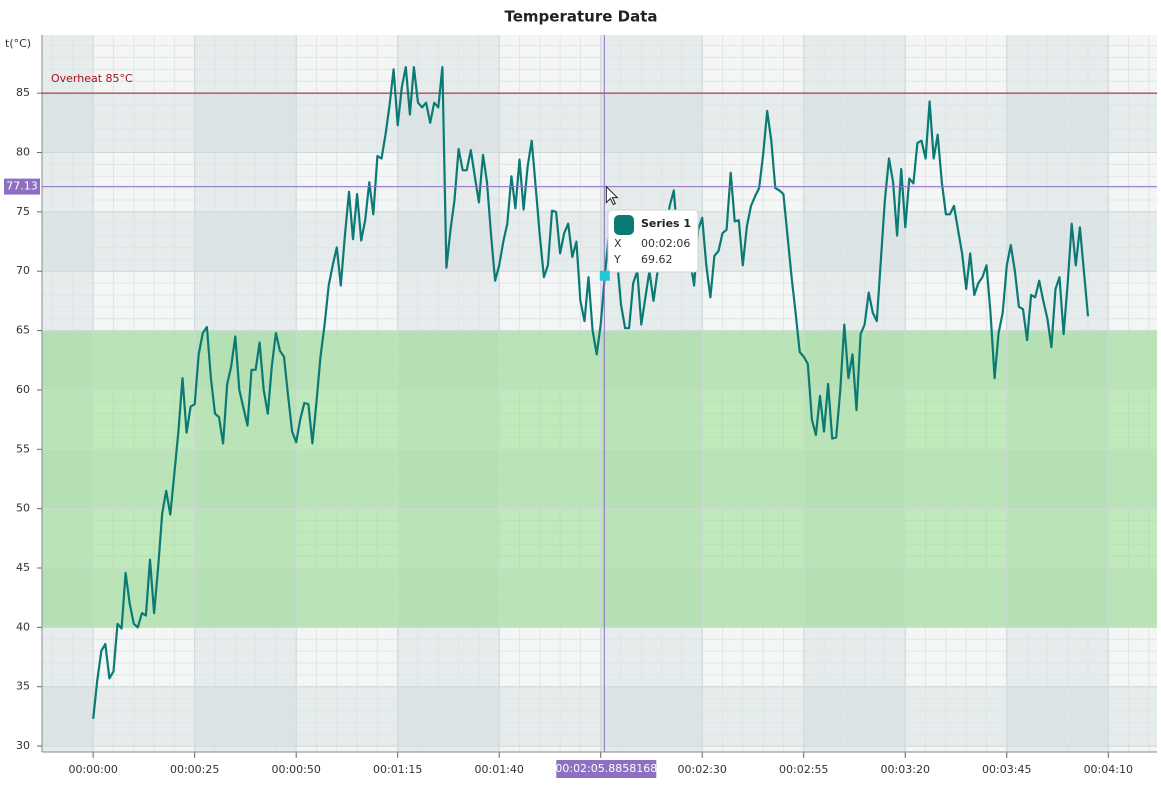  What do you see at coordinates (617, 259) in the screenshot?
I see `tooltip-y-name: Y` at bounding box center [617, 259].